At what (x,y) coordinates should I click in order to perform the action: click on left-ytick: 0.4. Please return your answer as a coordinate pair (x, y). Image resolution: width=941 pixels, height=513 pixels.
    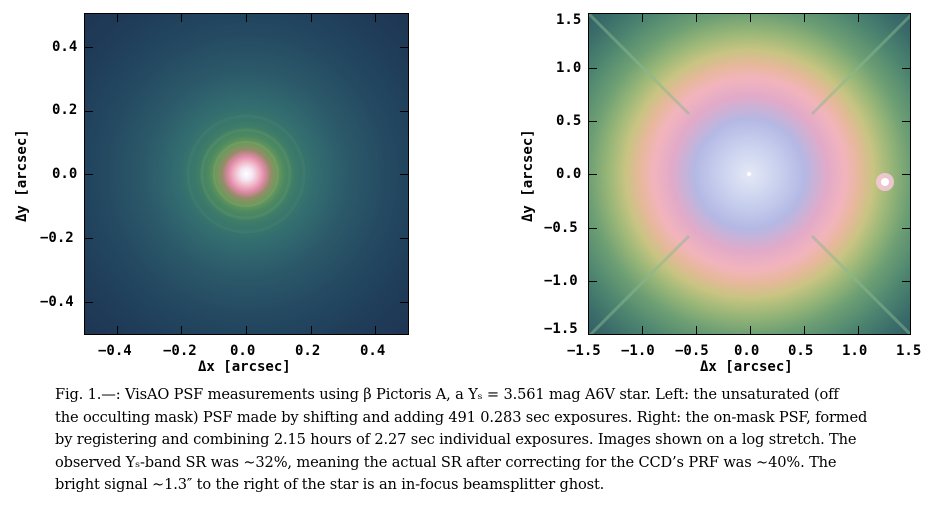
    Looking at the image, I should click on (65, 47).